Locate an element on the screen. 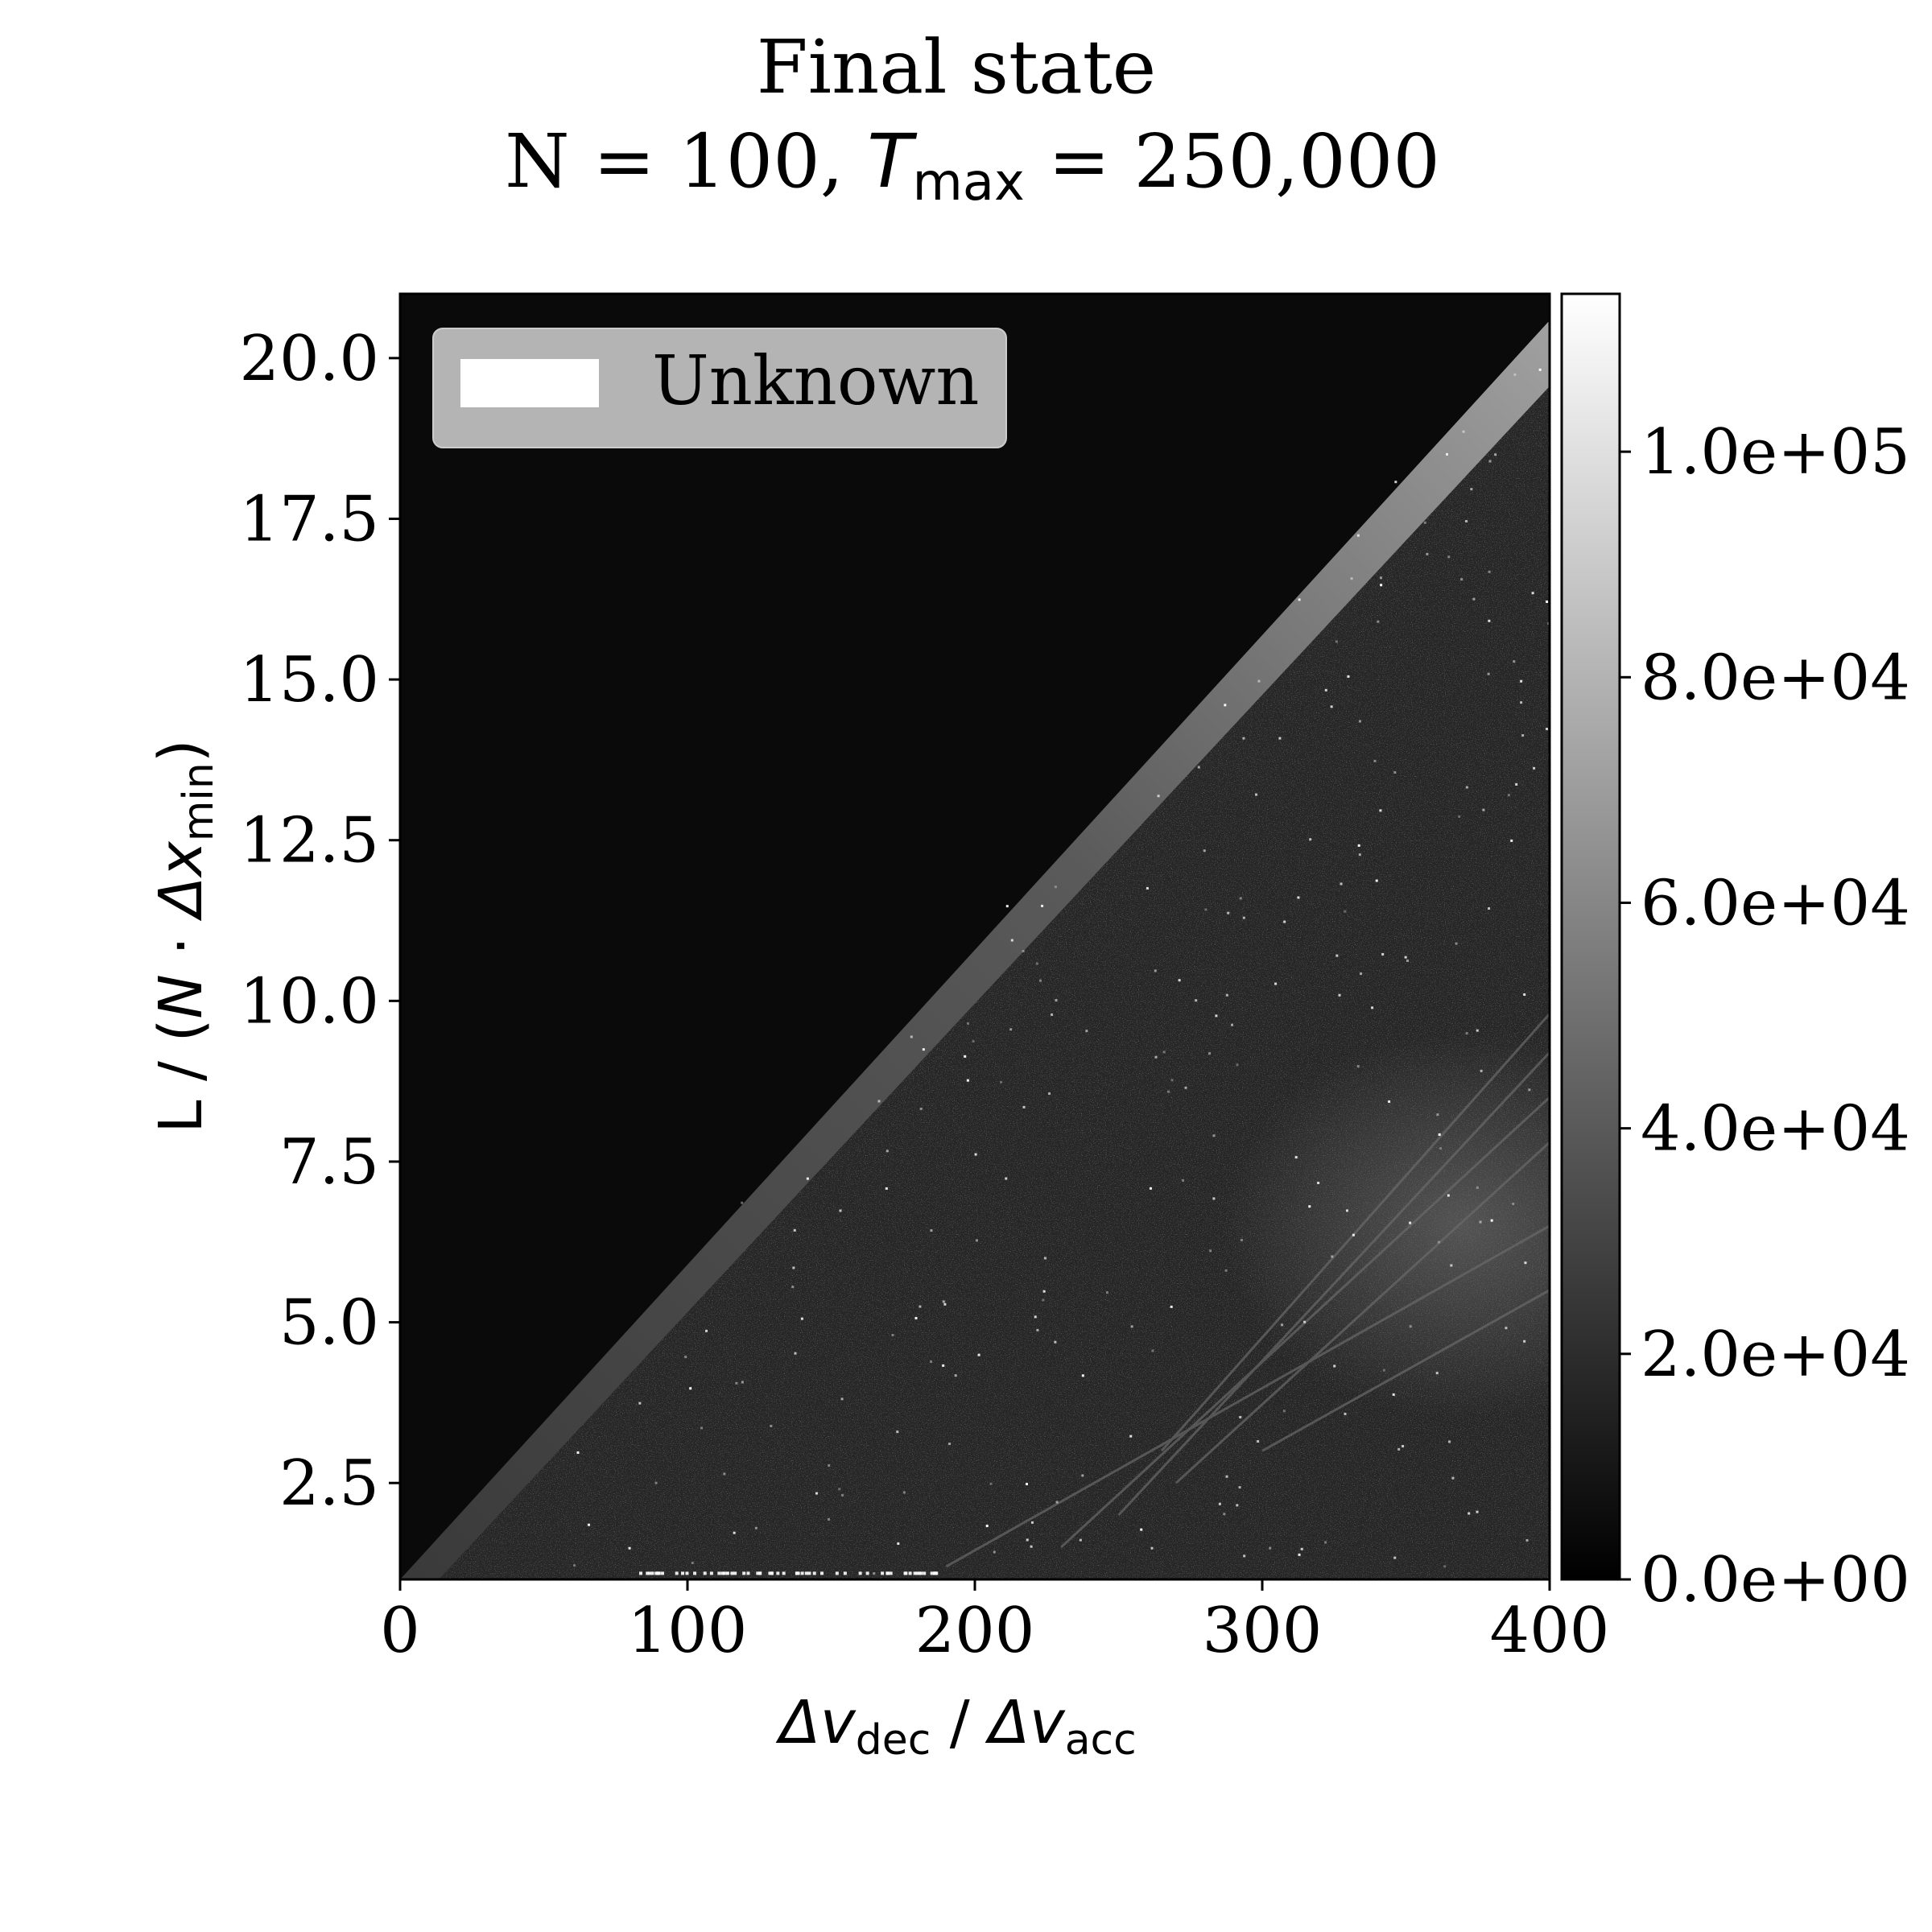 This screenshot has width=1932, height=1932. colorbar-tick-label: 1.0e+05 is located at coordinates (1775, 452).